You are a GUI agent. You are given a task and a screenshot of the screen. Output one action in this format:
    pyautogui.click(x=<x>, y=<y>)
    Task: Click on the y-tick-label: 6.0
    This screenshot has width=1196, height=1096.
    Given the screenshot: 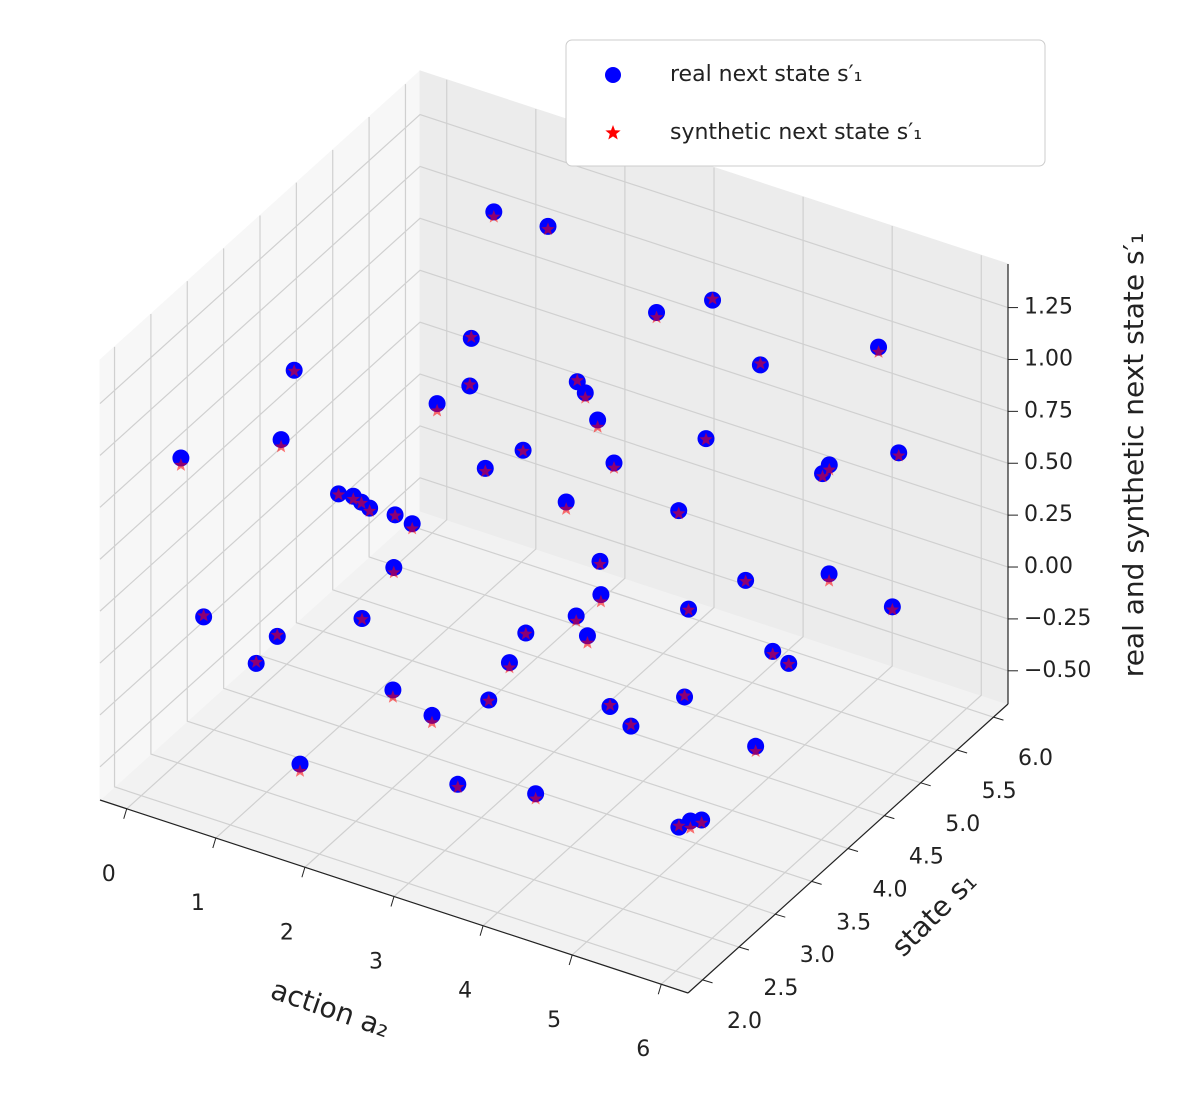 What is the action you would take?
    pyautogui.click(x=1035, y=758)
    